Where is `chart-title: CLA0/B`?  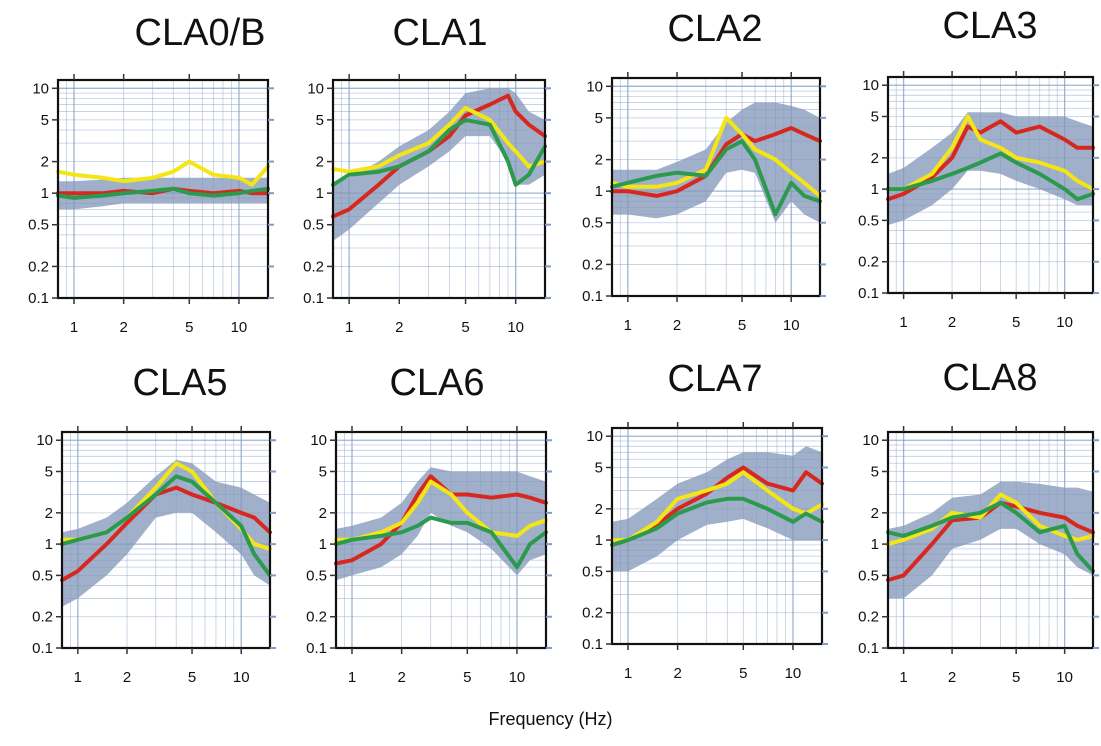 chart-title: CLA0/B is located at coordinates (200, 33).